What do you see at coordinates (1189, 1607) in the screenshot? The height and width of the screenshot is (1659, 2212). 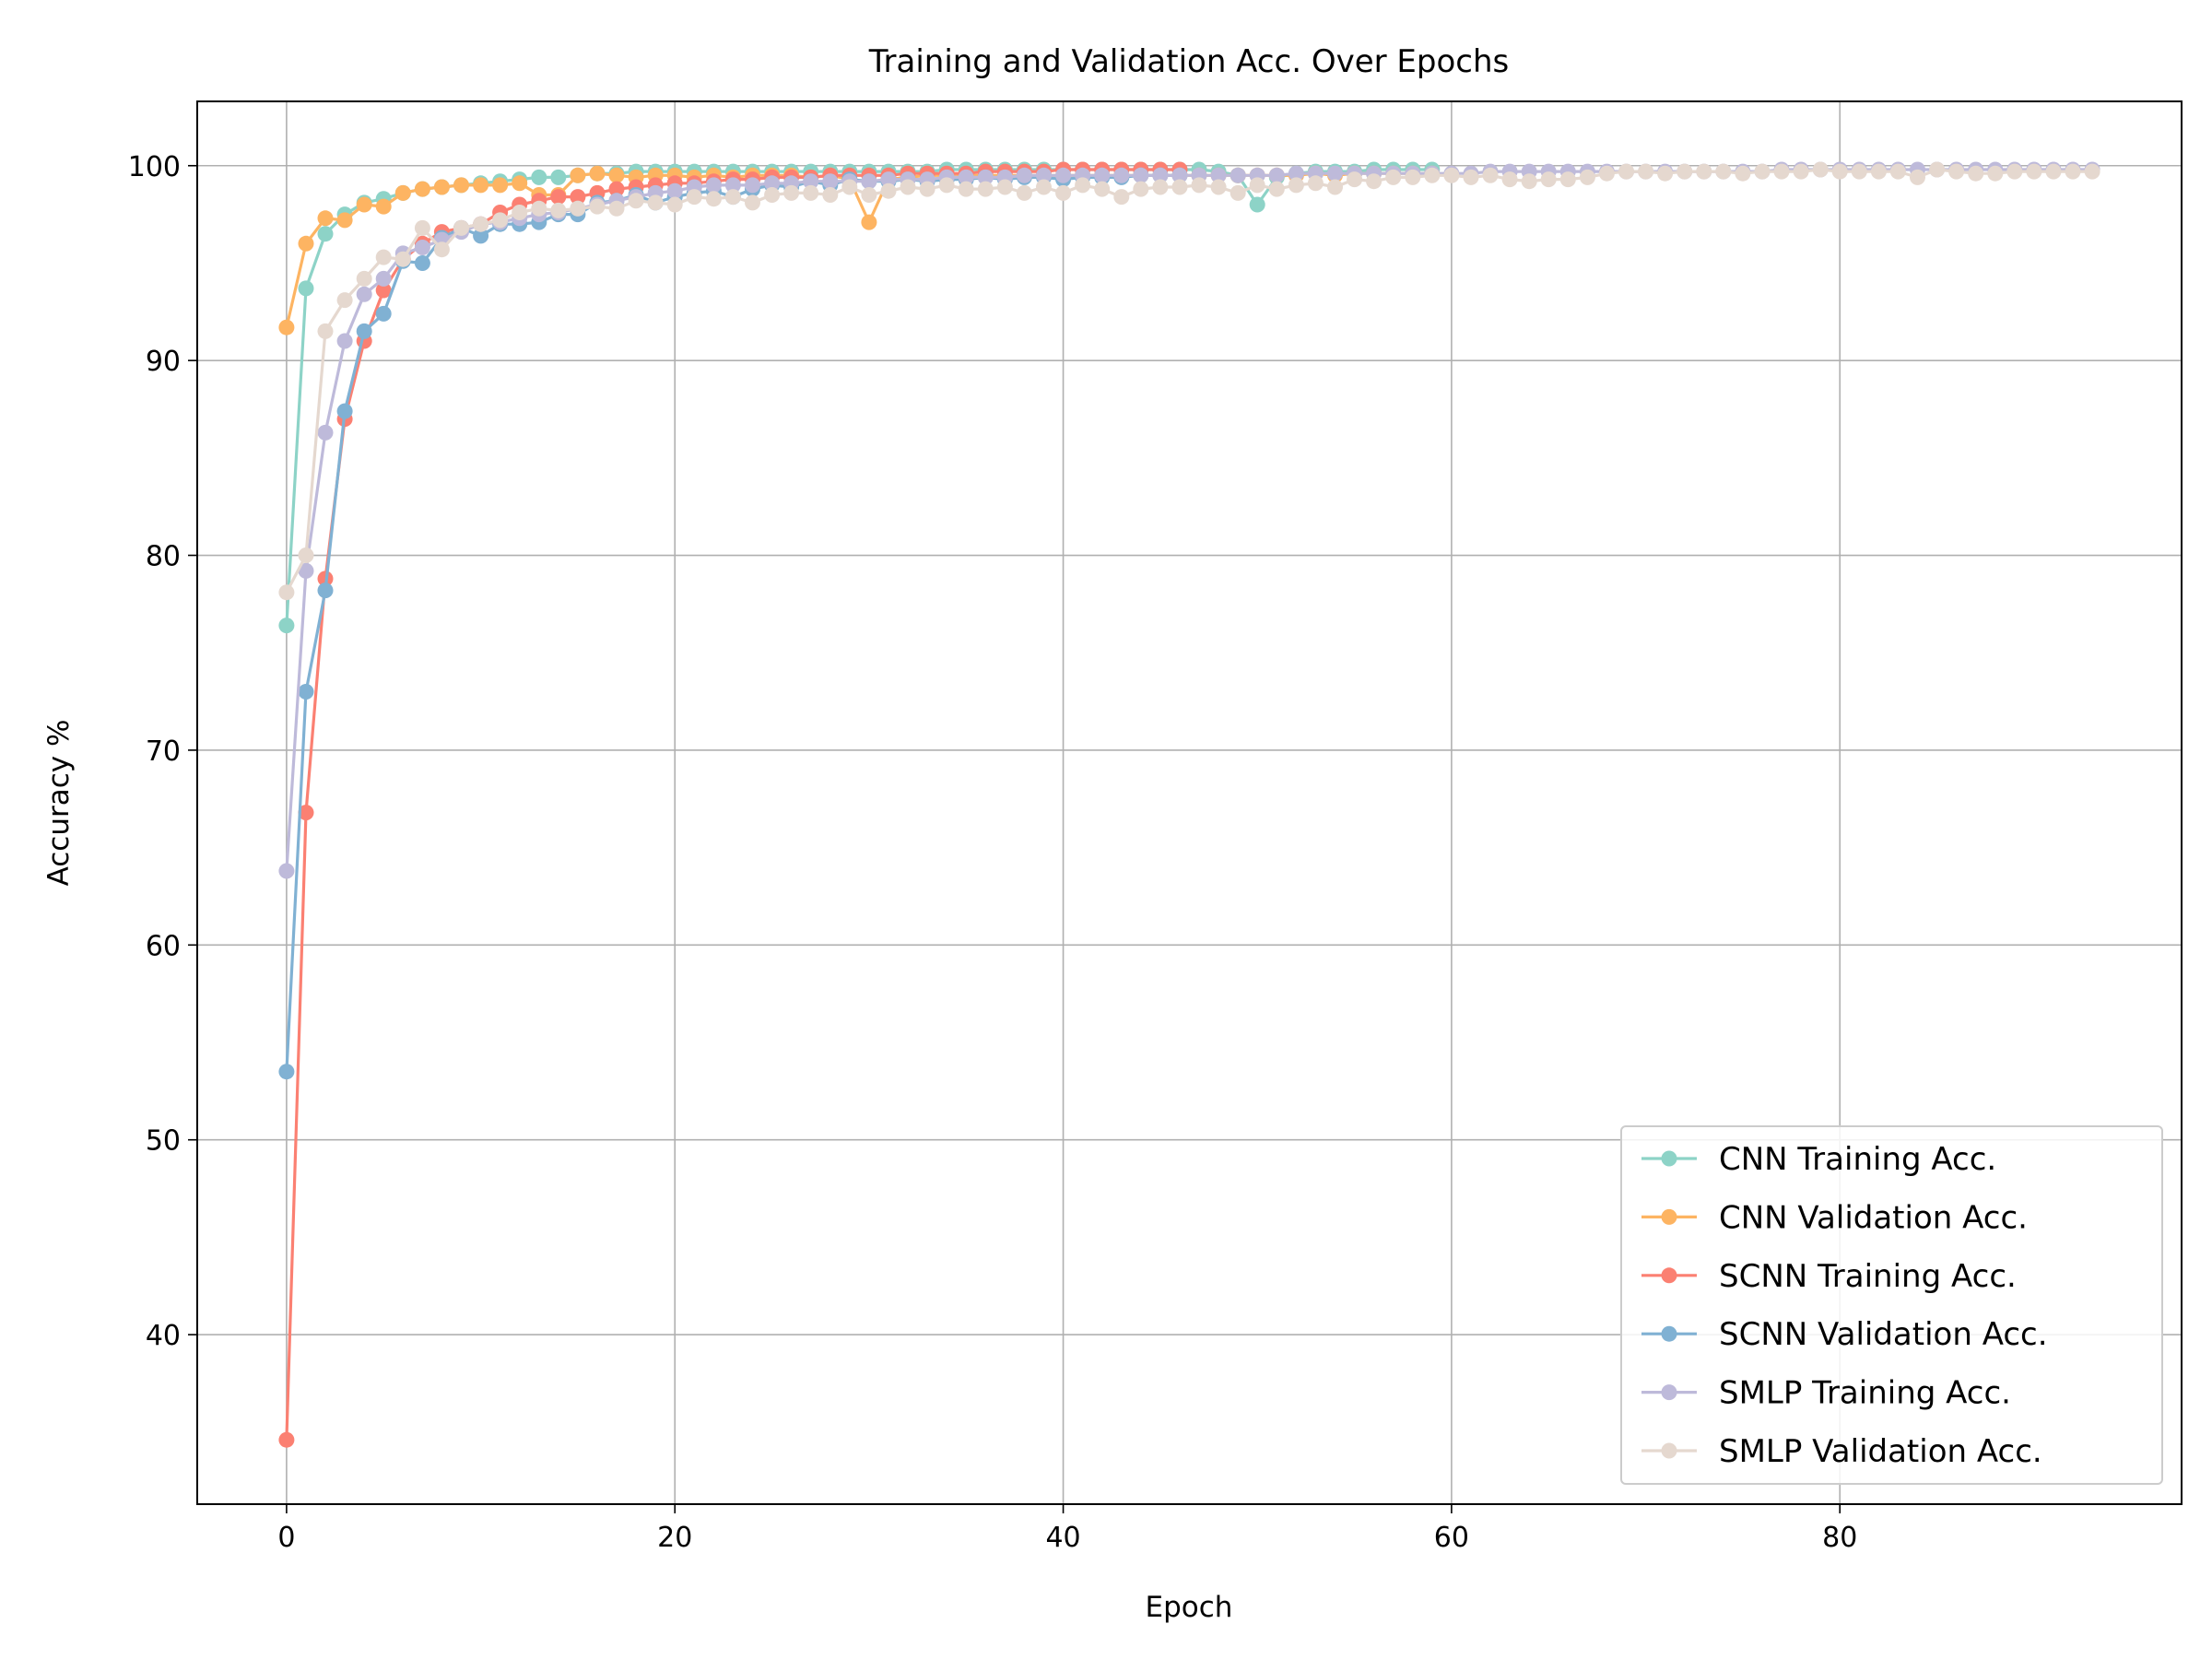 I see `x-axis-label: Epoch` at bounding box center [1189, 1607].